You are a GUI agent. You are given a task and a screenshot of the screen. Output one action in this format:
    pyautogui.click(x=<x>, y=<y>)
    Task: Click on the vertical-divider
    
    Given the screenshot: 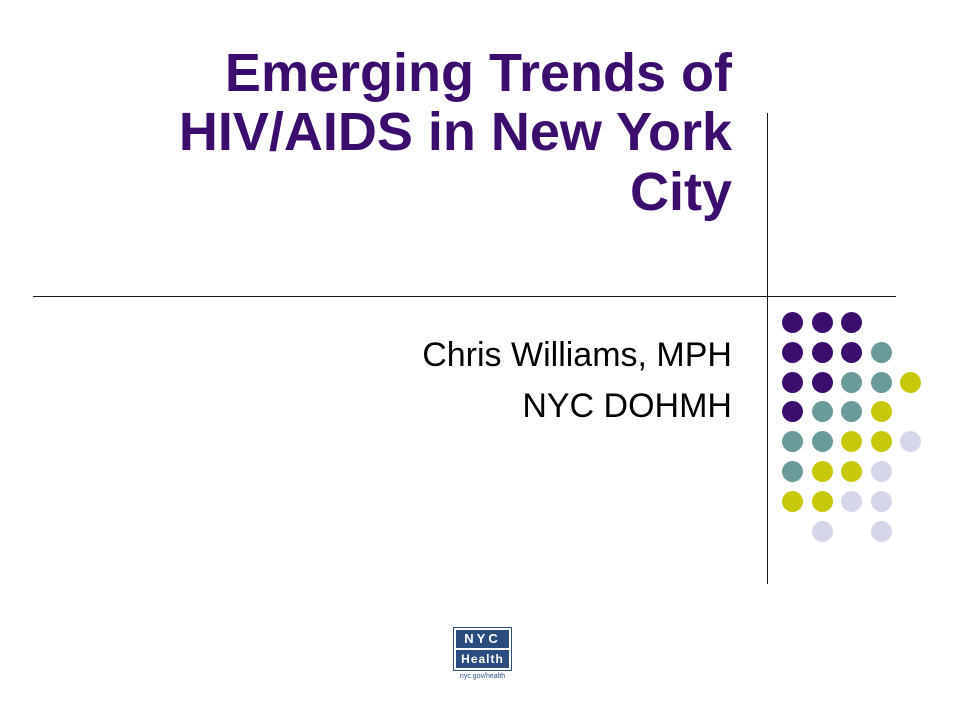 What is the action you would take?
    pyautogui.click(x=767, y=348)
    